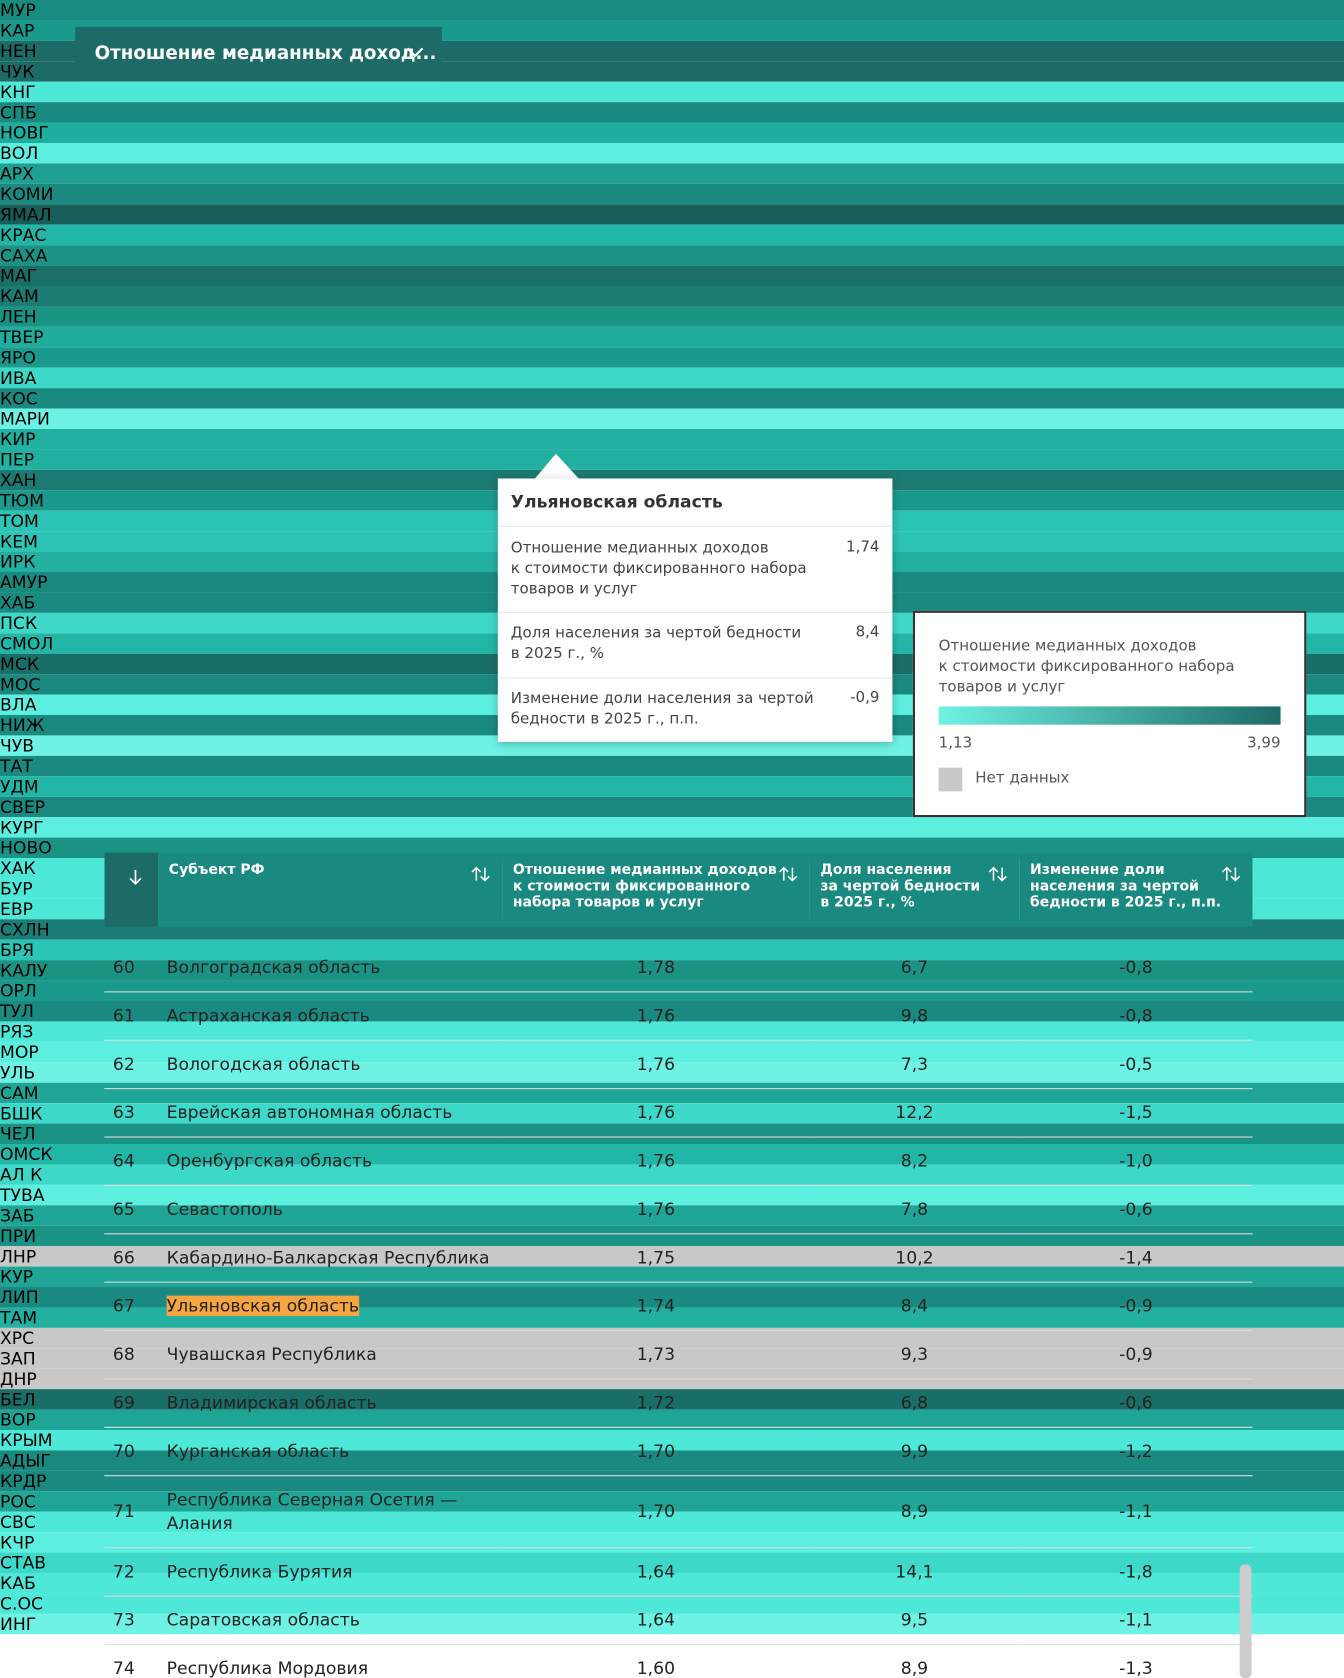  What do you see at coordinates (123, 1209) in the screenshot?
I see `rank: 65` at bounding box center [123, 1209].